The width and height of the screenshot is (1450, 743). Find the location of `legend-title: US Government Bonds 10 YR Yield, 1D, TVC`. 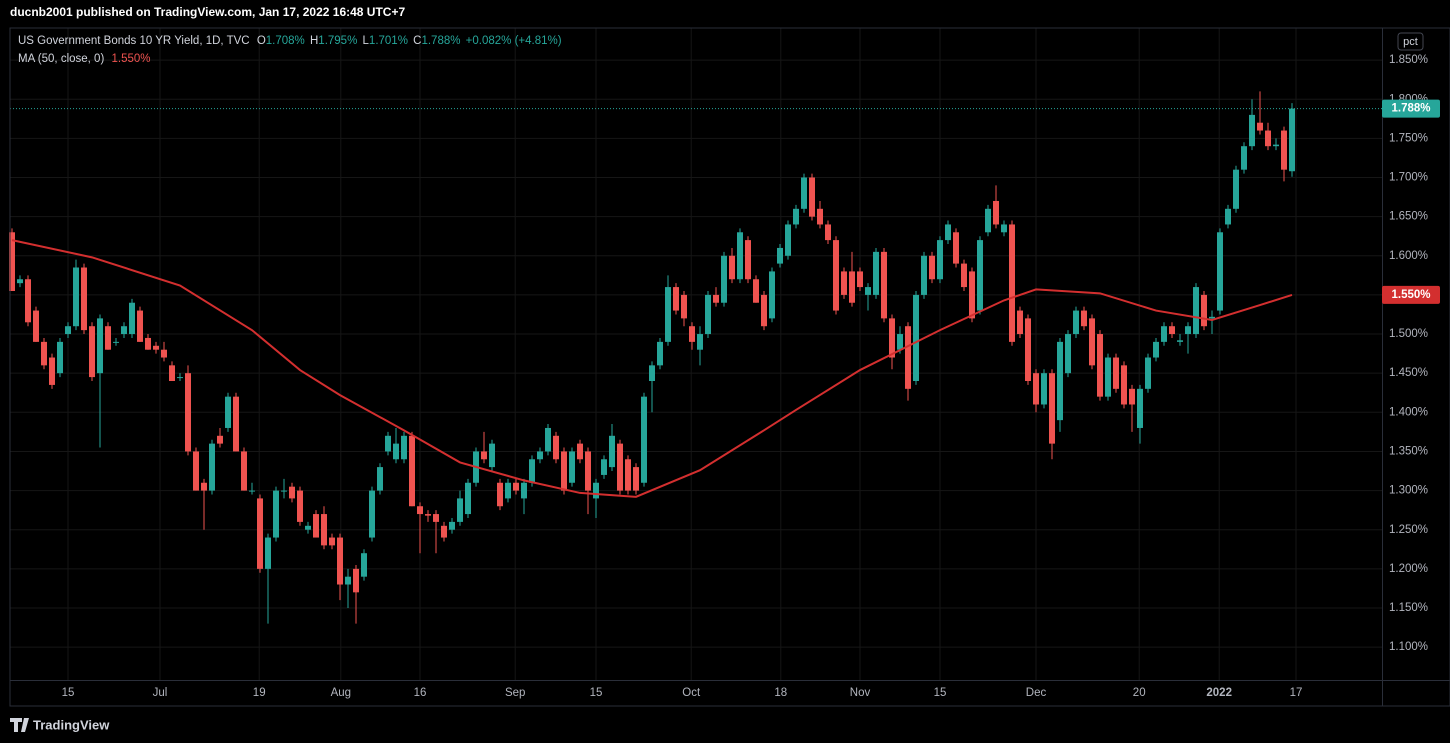

legend-title: US Government Bonds 10 YR Yield, 1D, TVC is located at coordinates (134, 41).